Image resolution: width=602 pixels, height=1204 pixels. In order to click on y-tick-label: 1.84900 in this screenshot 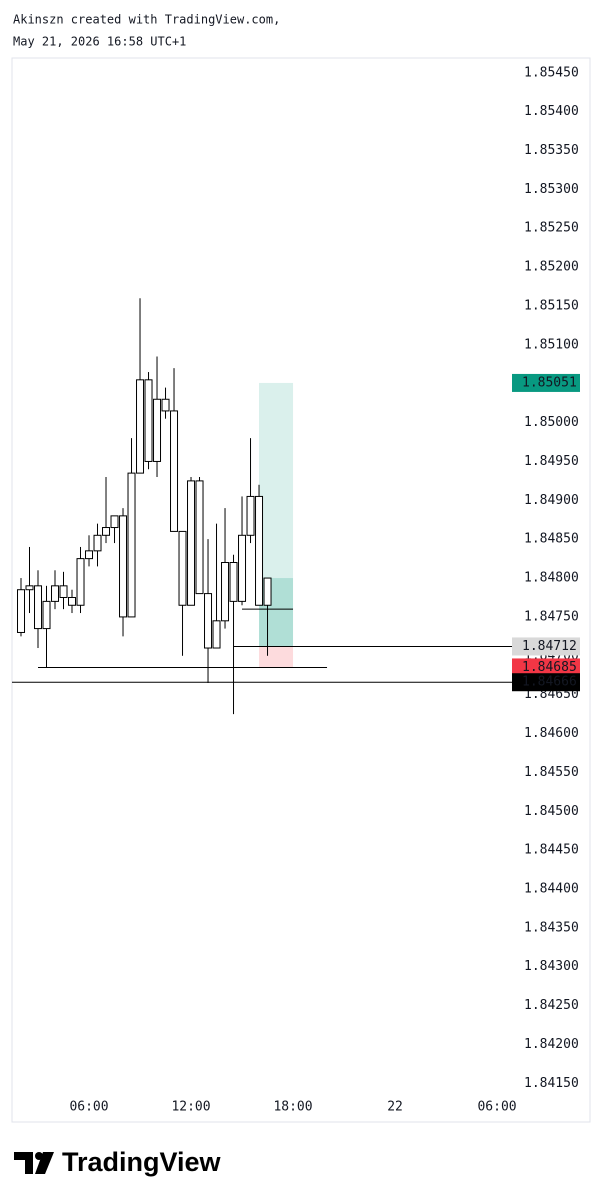, I will do `click(551, 500)`.